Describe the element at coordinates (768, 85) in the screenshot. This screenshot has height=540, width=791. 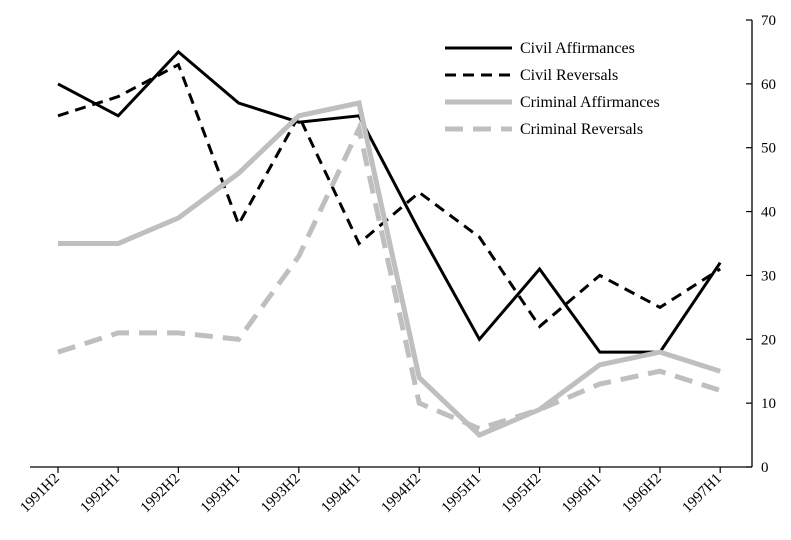
I see `y-tick-label: 60` at that location.